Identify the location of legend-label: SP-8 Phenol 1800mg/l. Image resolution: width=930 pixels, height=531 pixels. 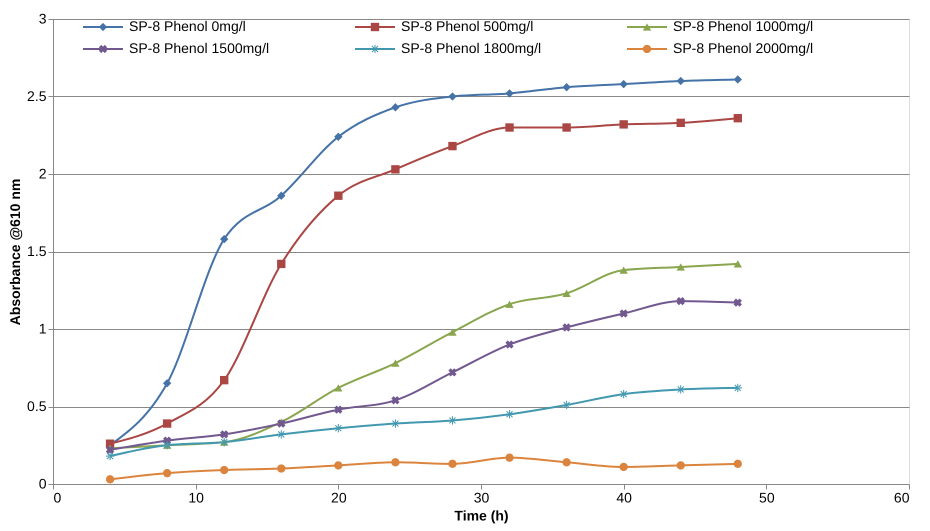
(471, 48).